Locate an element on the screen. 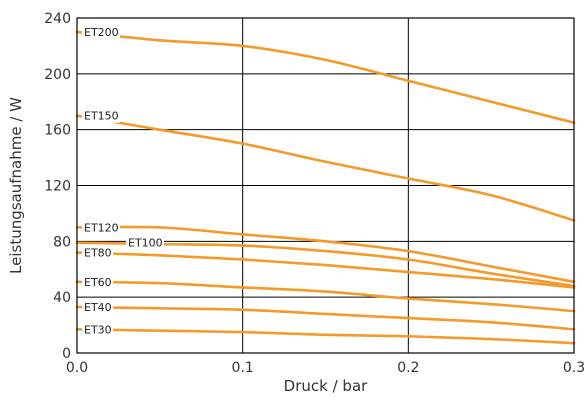  series-label-text: ET40 is located at coordinates (98, 307).